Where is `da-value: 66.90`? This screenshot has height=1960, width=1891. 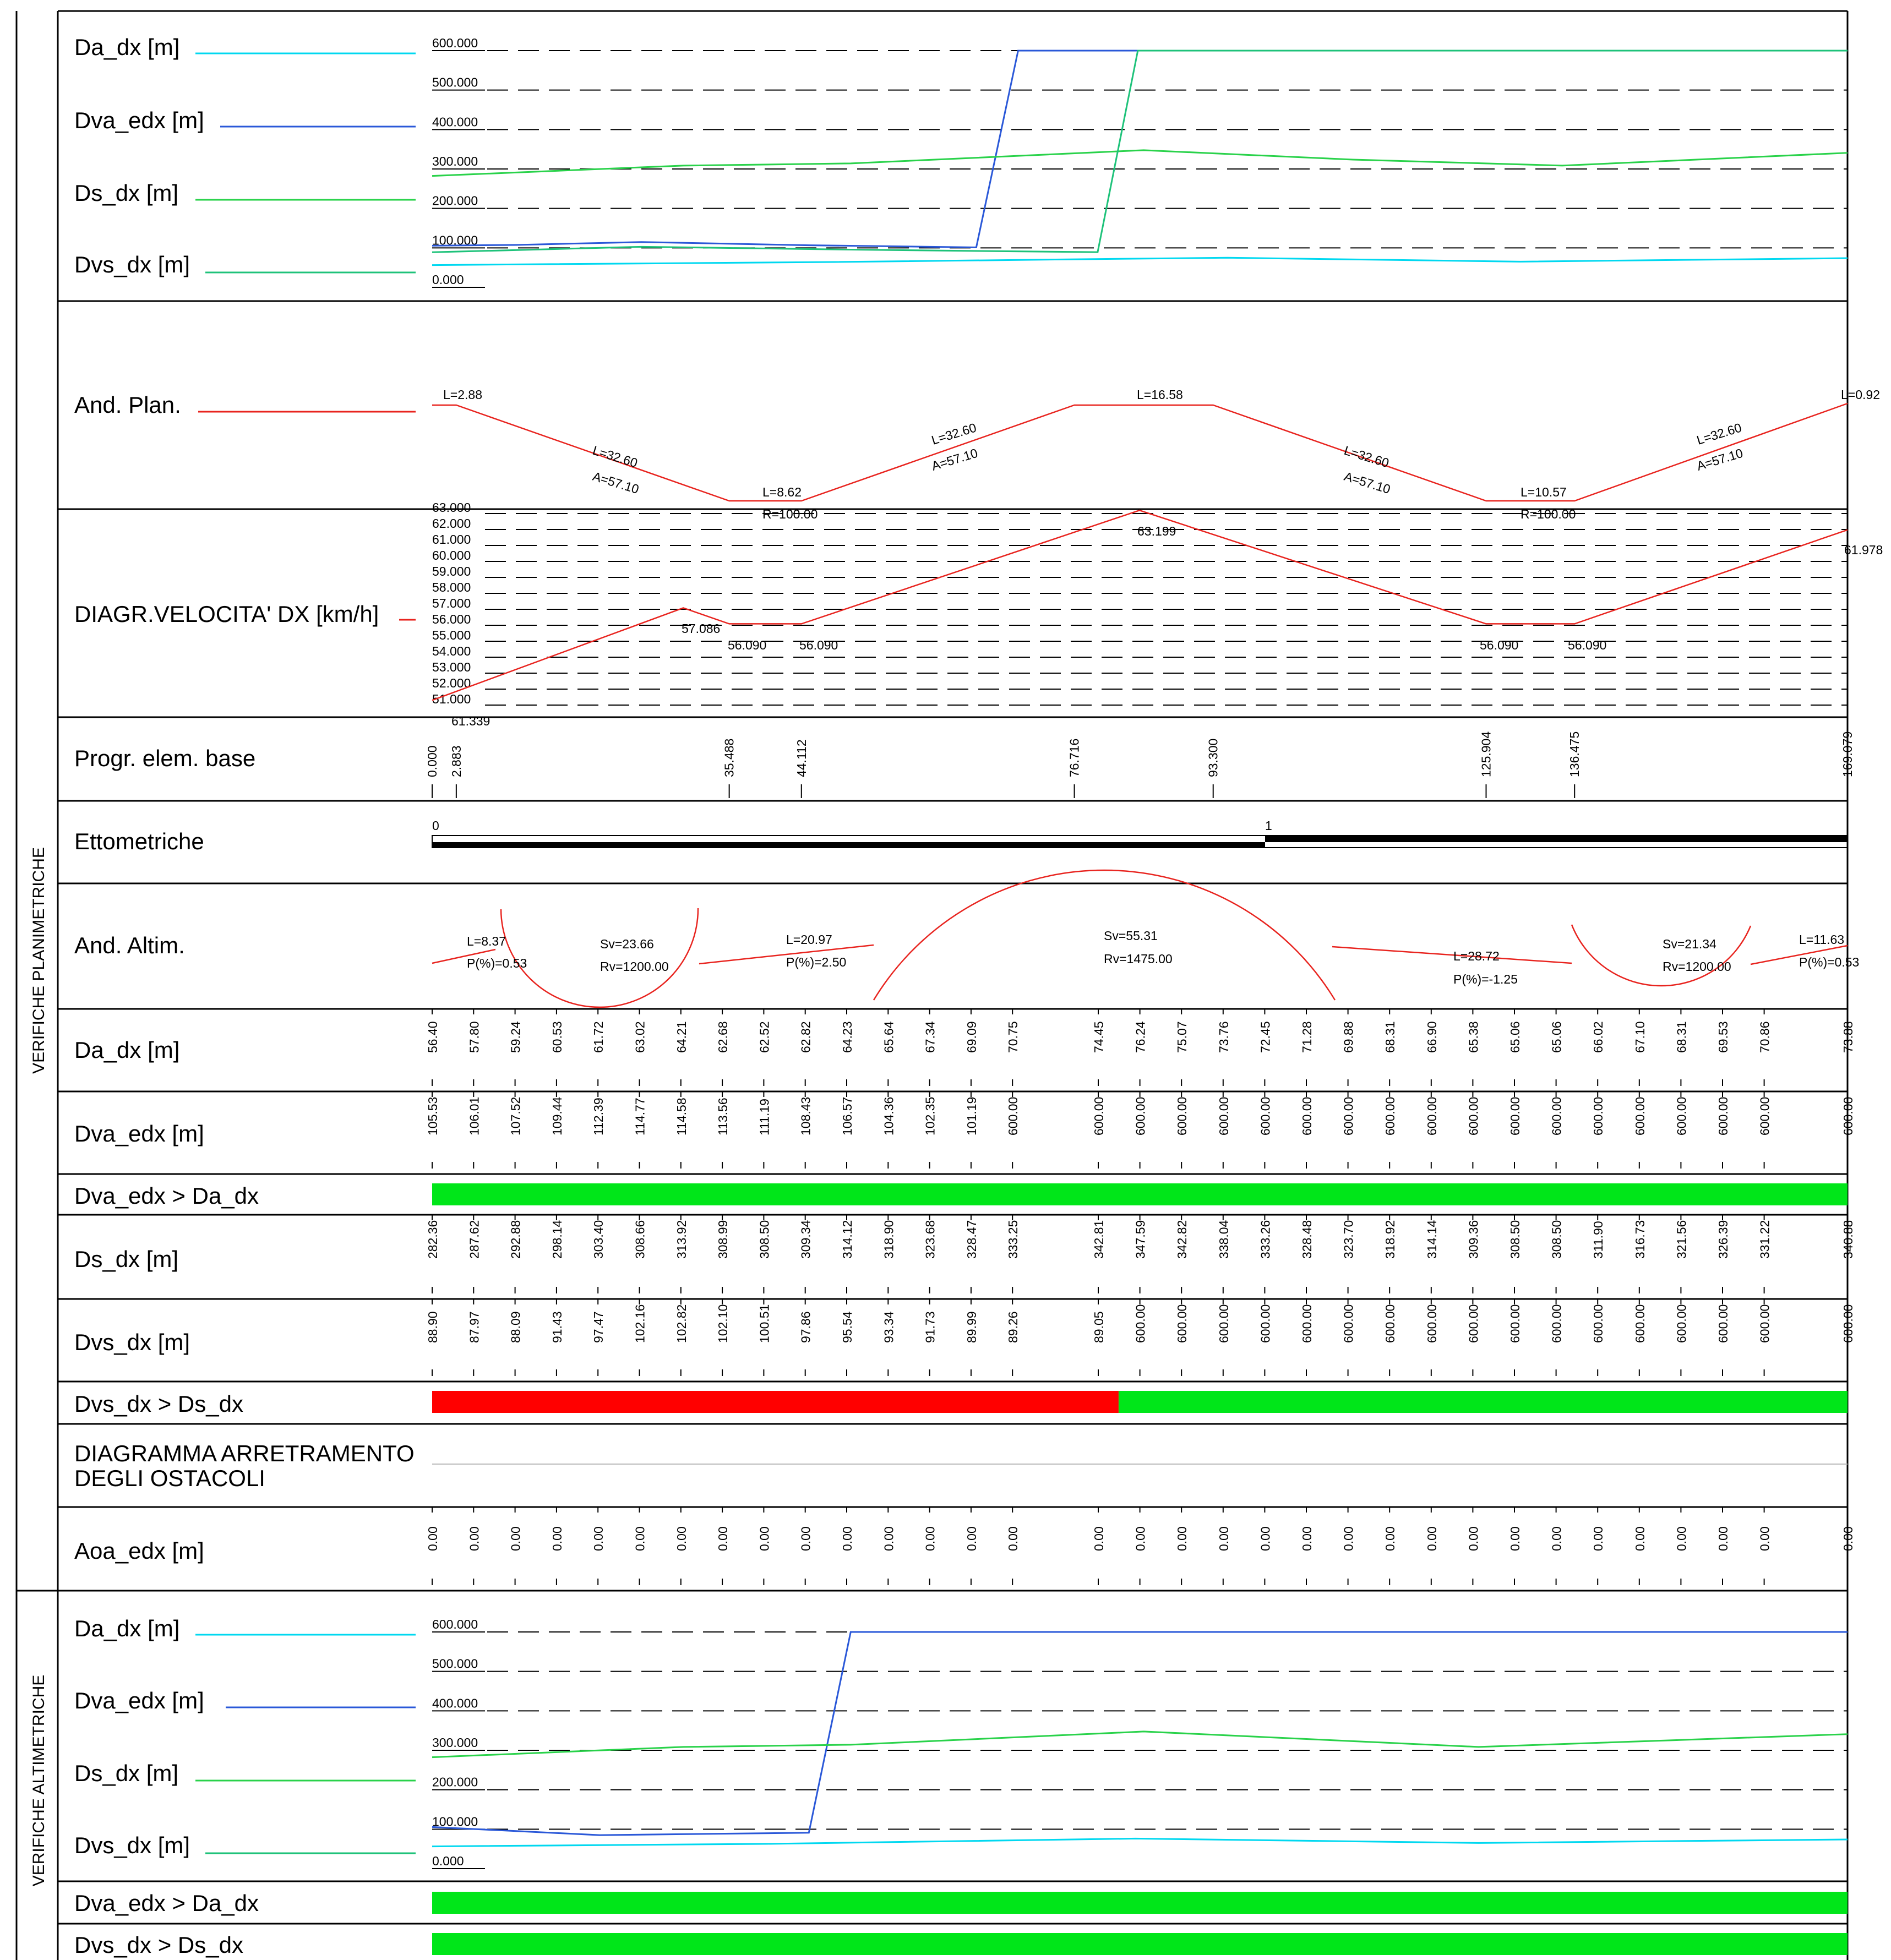 da-value: 66.90 is located at coordinates (1432, 1037).